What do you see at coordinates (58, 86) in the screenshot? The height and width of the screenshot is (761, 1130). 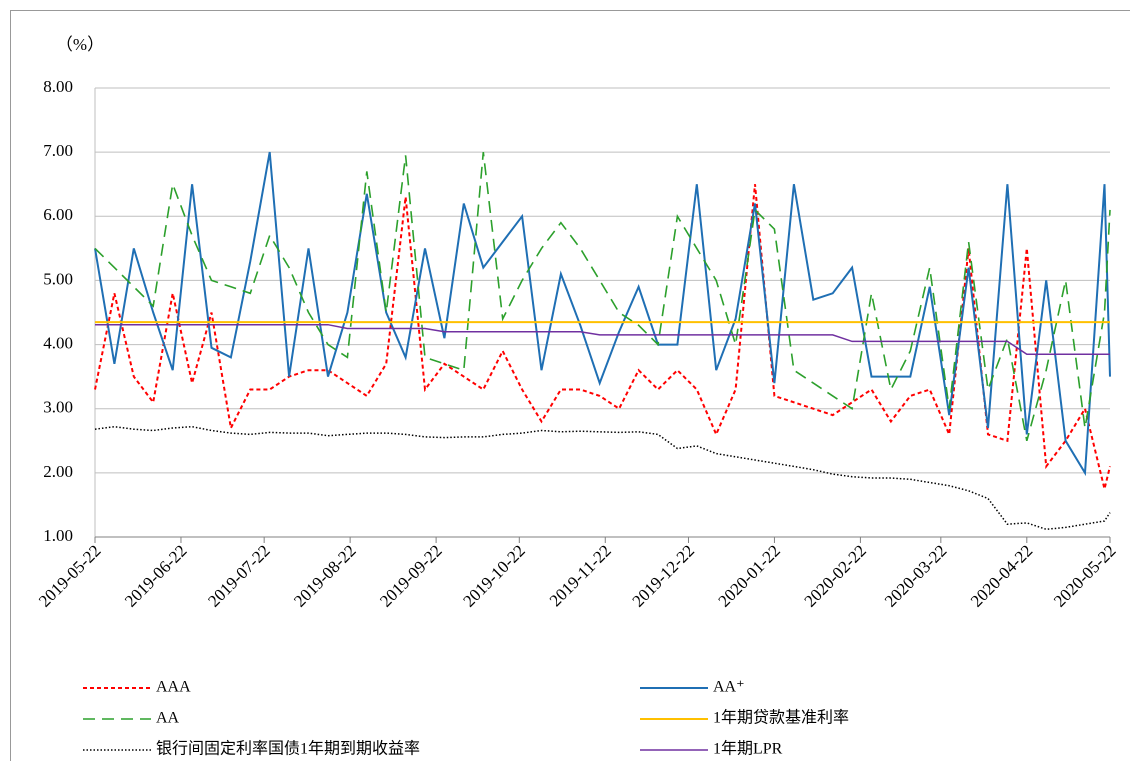 I see `y-tick-label: 8.00` at bounding box center [58, 86].